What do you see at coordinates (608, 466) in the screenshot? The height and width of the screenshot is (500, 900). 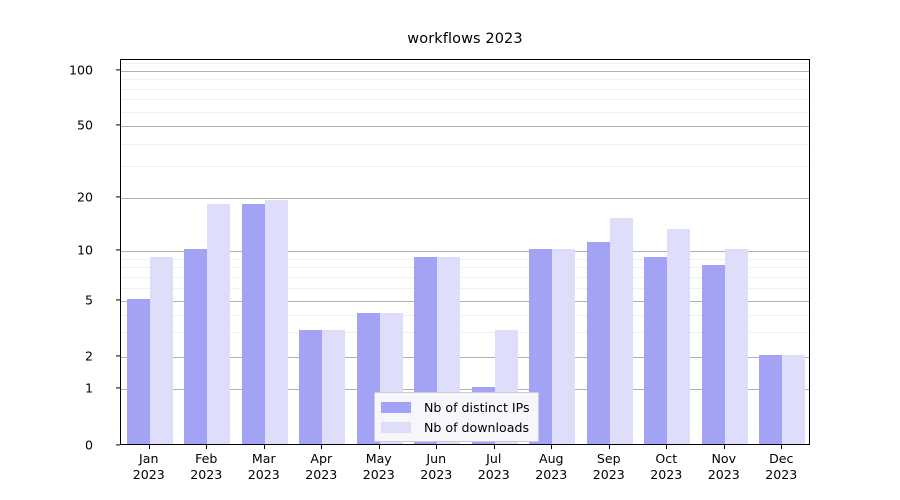 I see `x-tick-label: Sep 2023` at bounding box center [608, 466].